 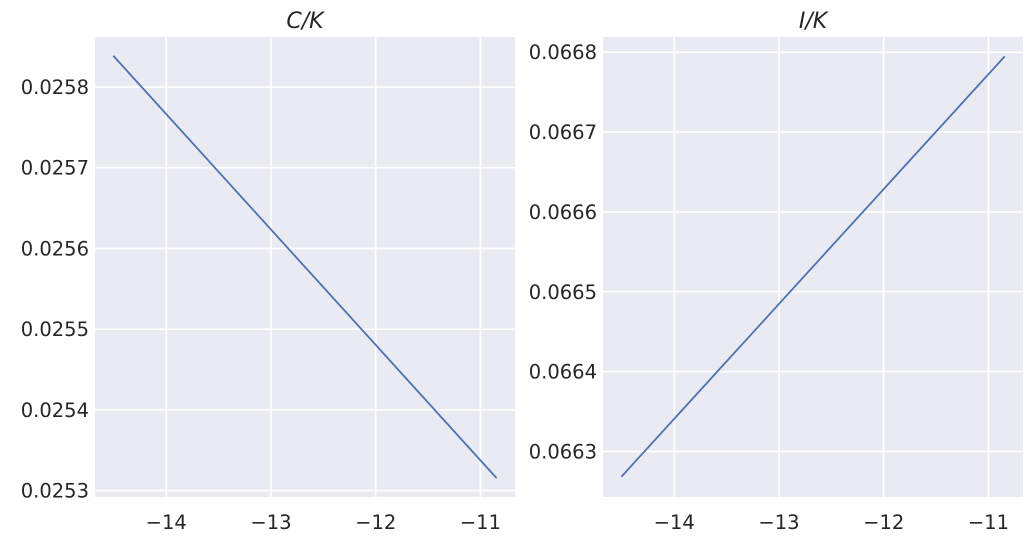 What do you see at coordinates (563, 372) in the screenshot?
I see `y-tick-label: 0.0664` at bounding box center [563, 372].